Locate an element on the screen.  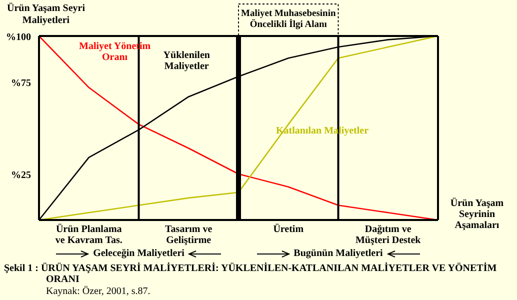
x-tick-label: Üretim is located at coordinates (288, 229).